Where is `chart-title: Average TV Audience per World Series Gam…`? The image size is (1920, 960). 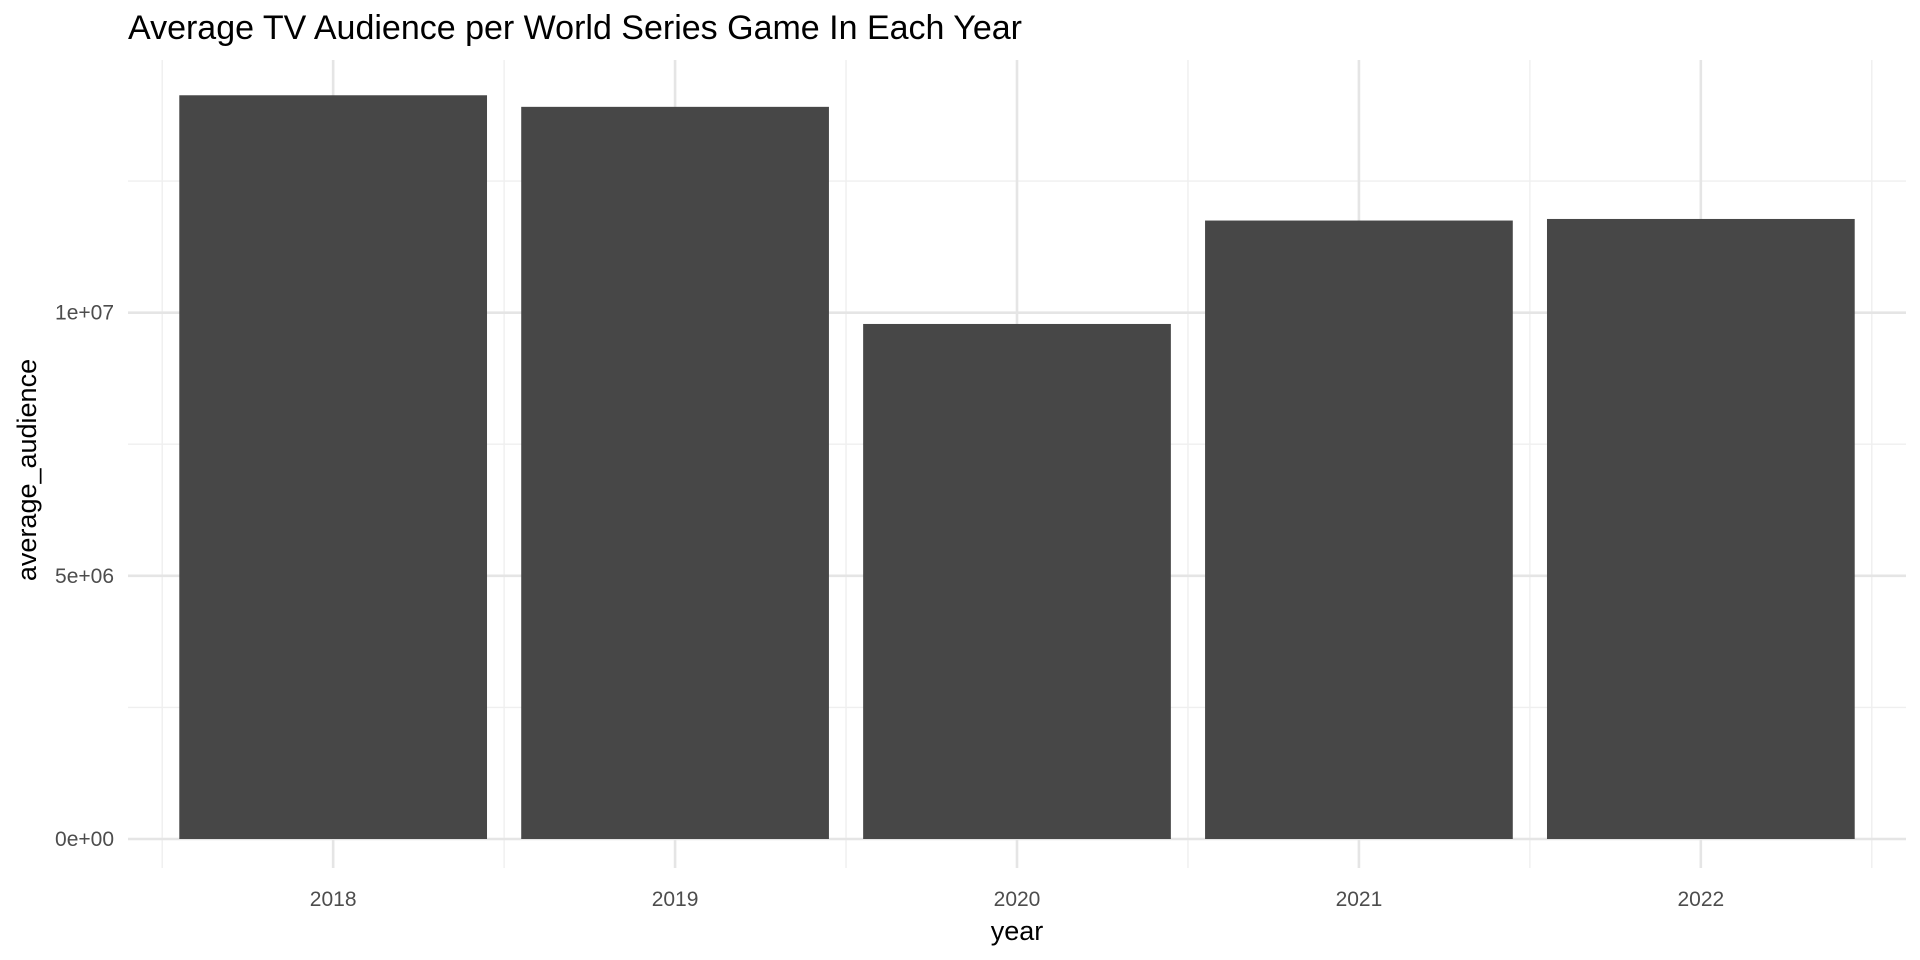
chart-title: Average TV Audience per World Series Gam… is located at coordinates (575, 28).